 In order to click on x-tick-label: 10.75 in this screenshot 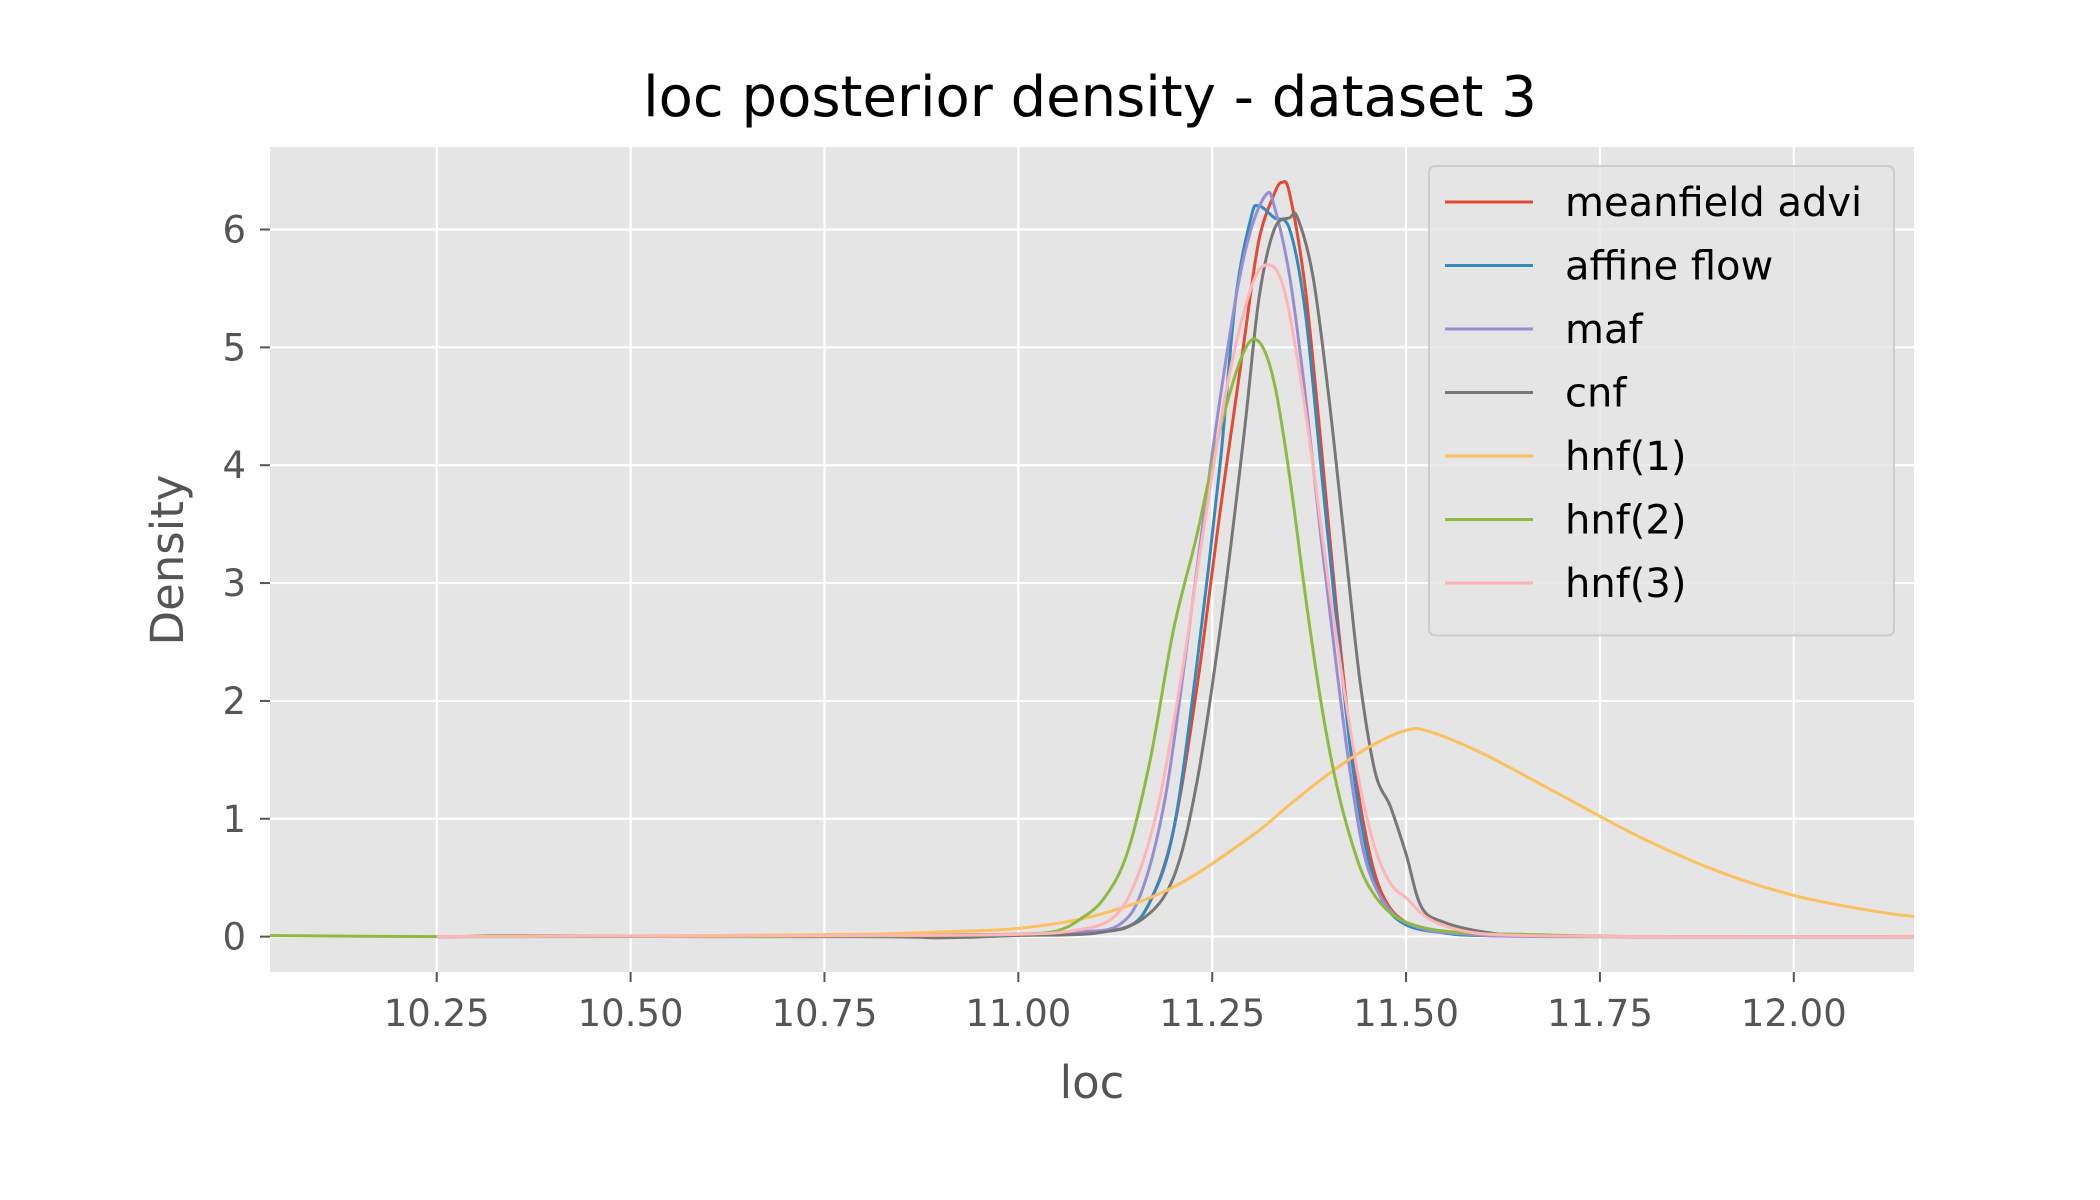, I will do `click(824, 1013)`.